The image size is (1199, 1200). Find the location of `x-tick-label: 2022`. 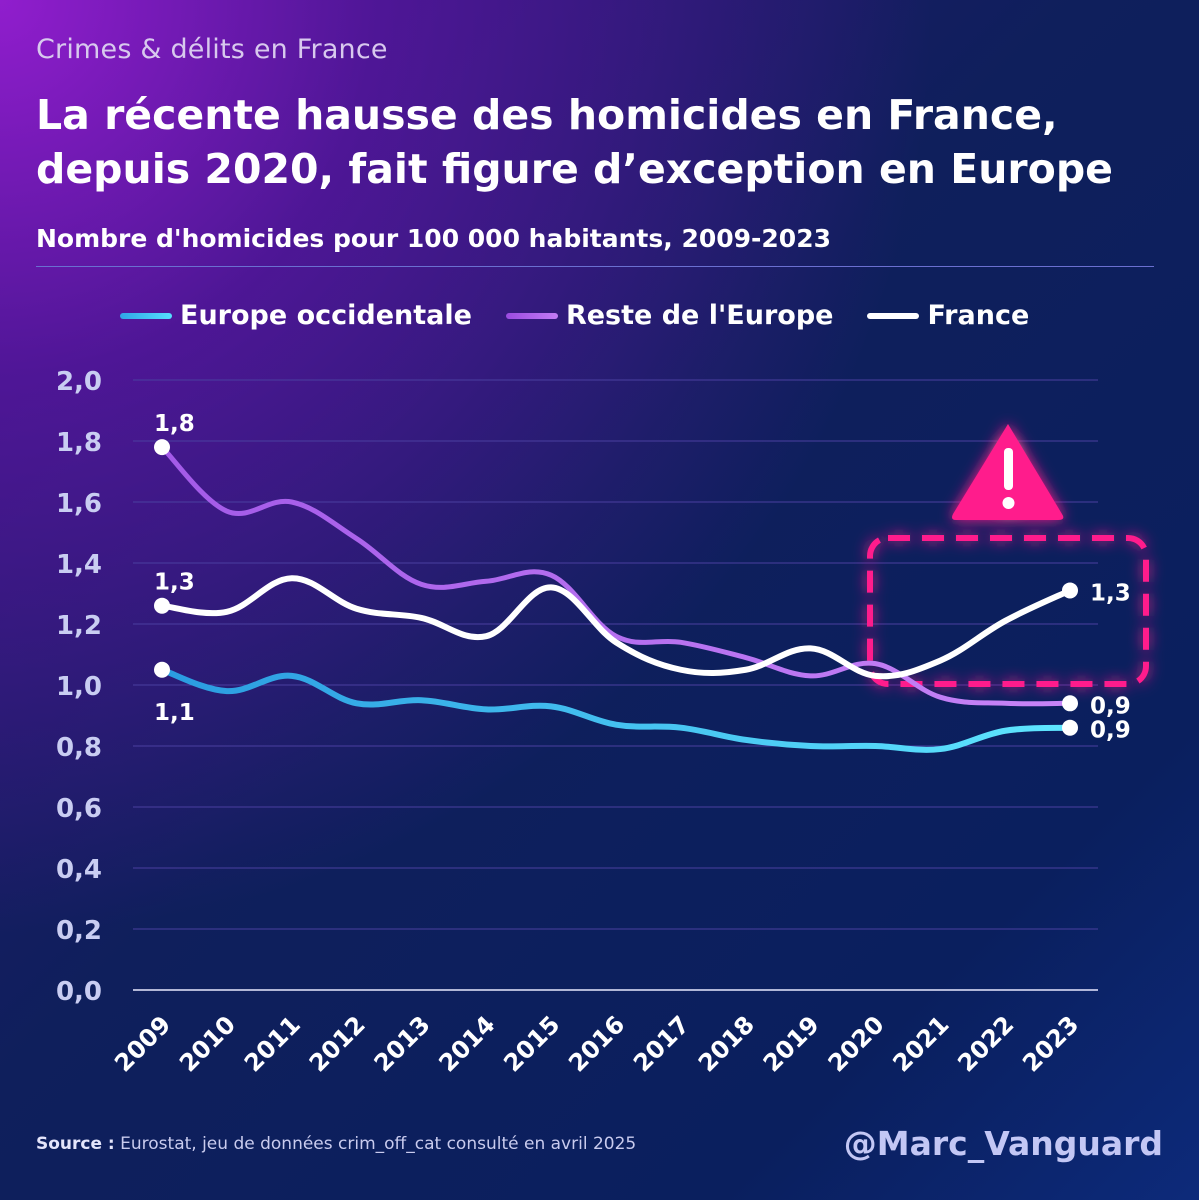

x-tick-label: 2022 is located at coordinates (985, 1043).